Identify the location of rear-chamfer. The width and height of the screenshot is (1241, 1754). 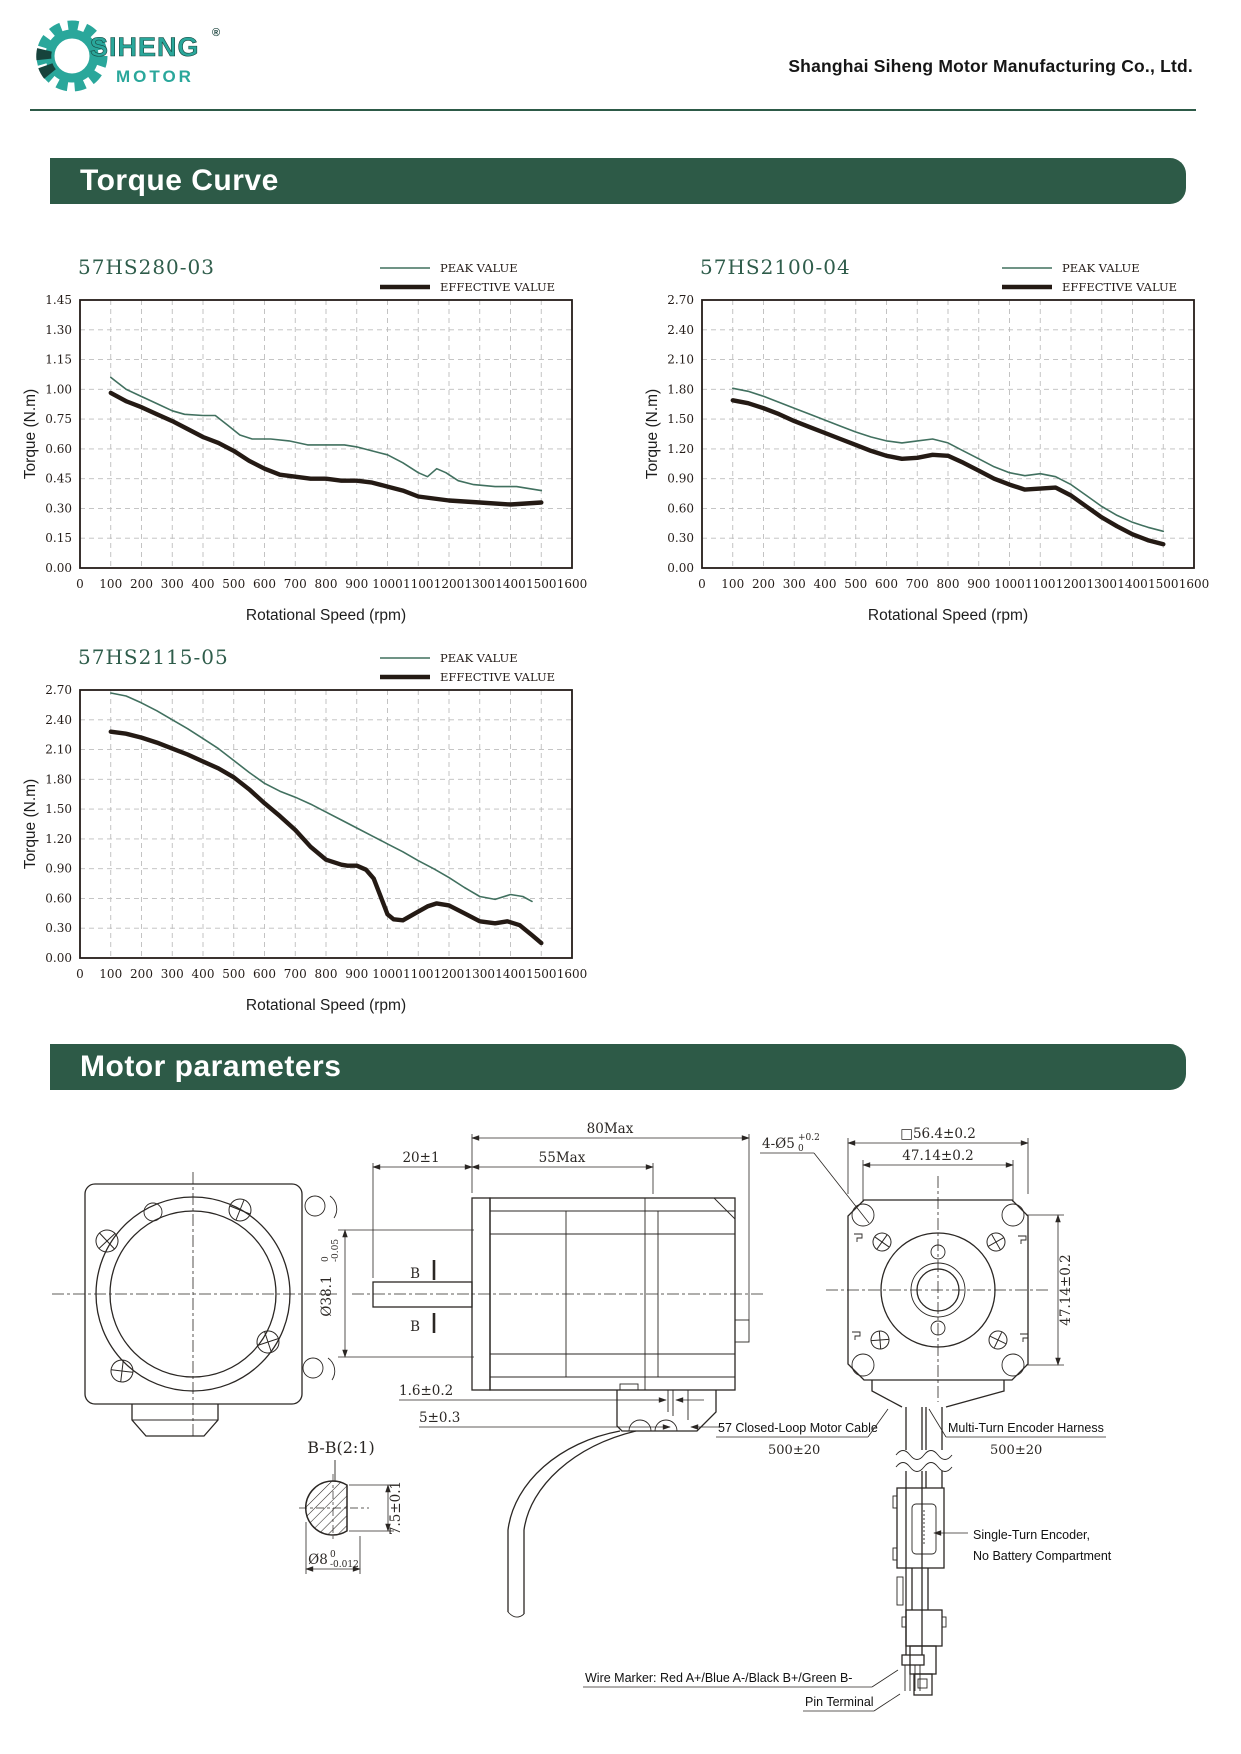
(724, 1208).